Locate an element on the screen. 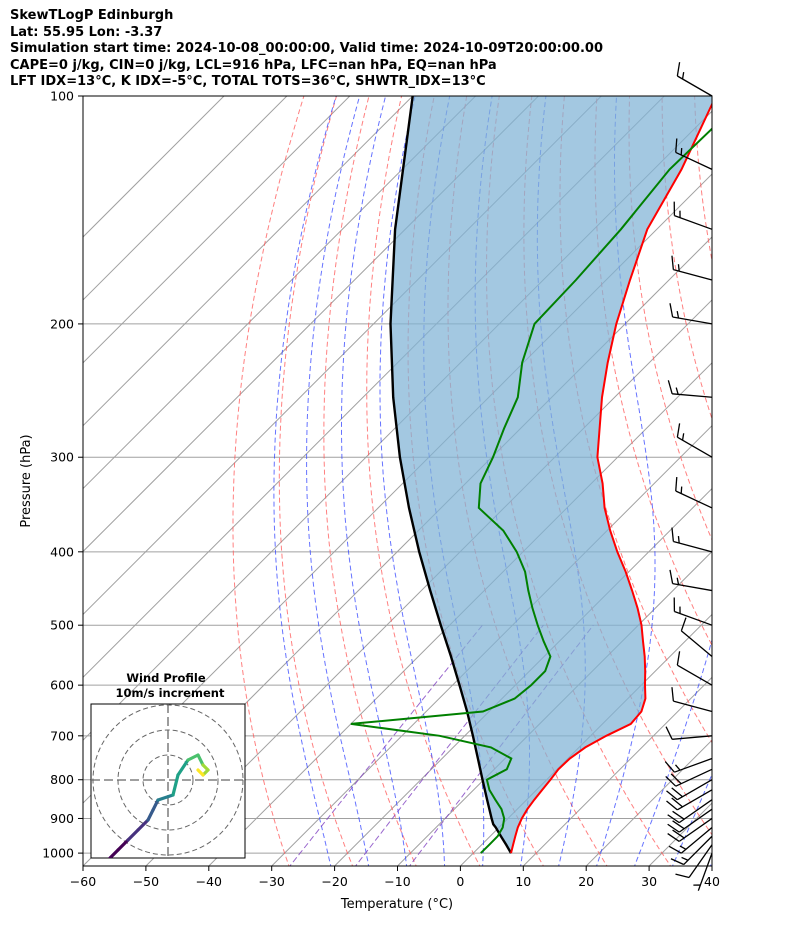 The width and height of the screenshot is (794, 937). y-axis-label: Pressure (hPa) is located at coordinates (26, 480).